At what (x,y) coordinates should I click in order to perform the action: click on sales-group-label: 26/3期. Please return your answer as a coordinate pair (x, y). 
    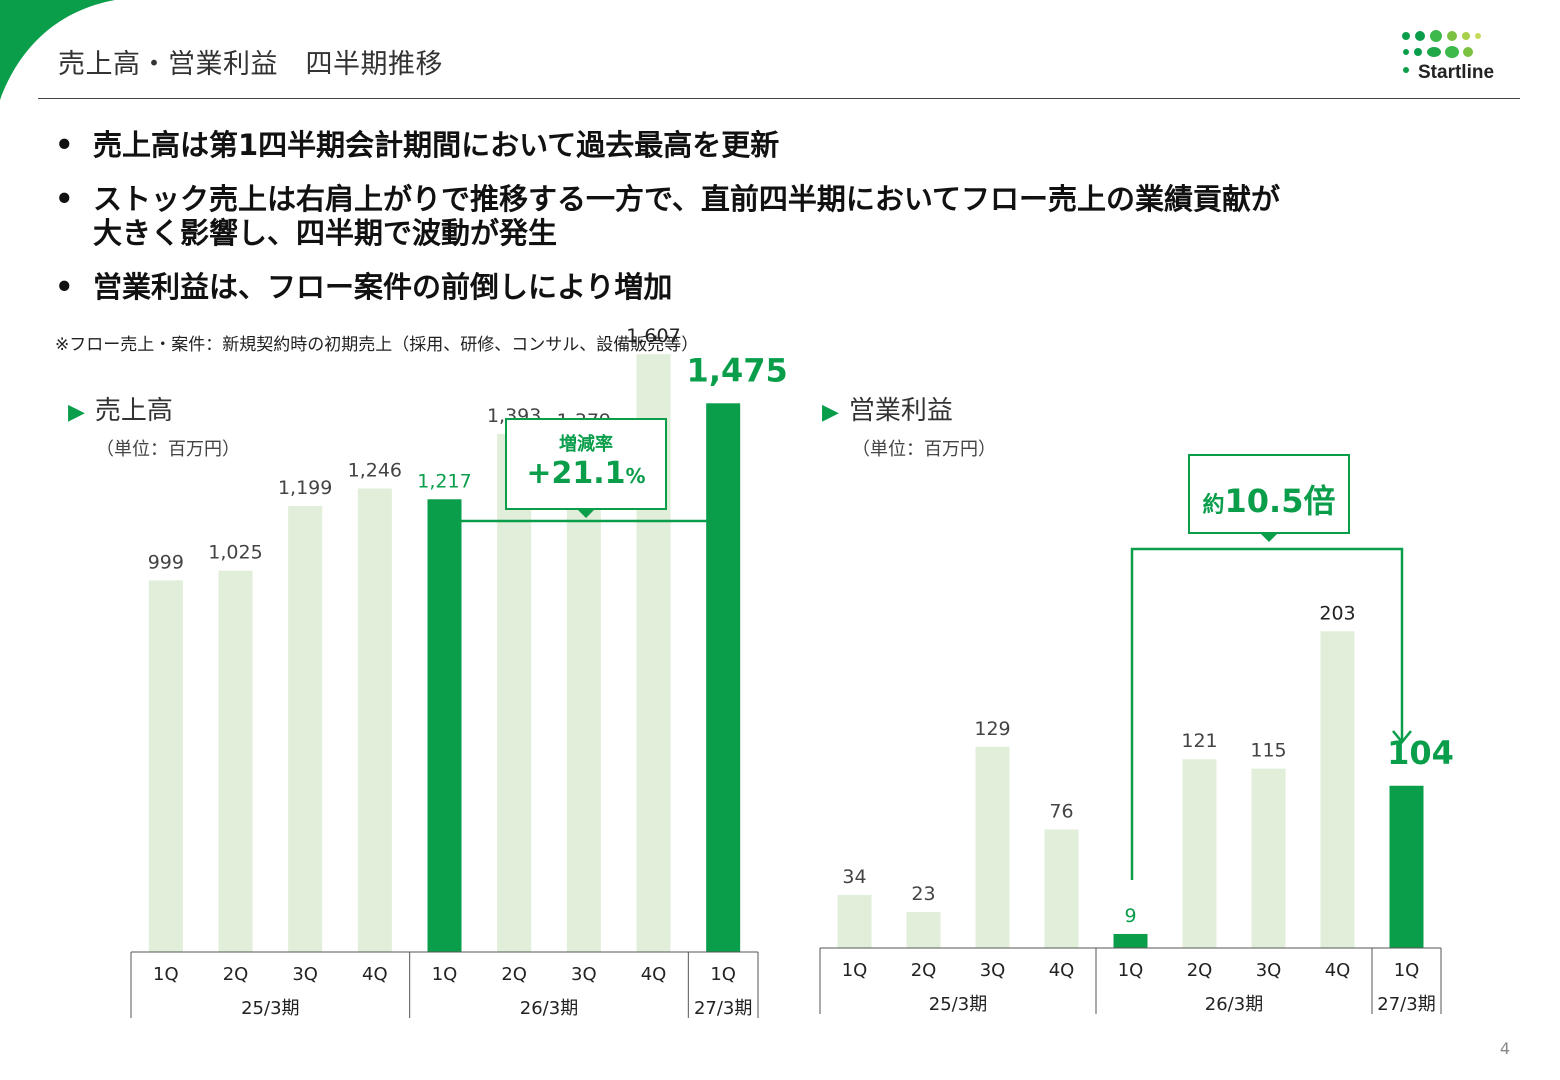
    Looking at the image, I should click on (549, 1008).